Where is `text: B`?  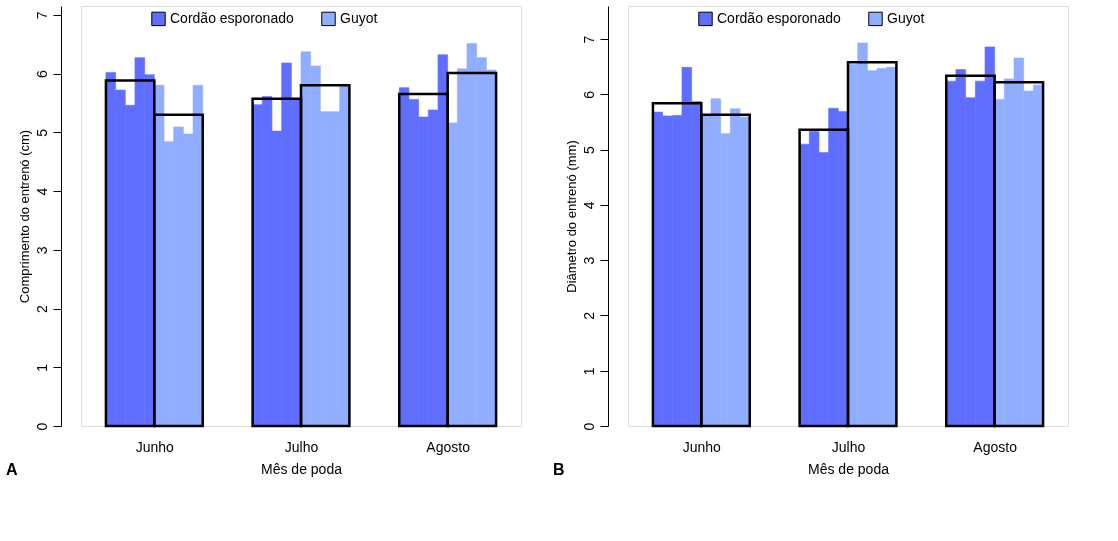
text: B is located at coordinates (559, 469).